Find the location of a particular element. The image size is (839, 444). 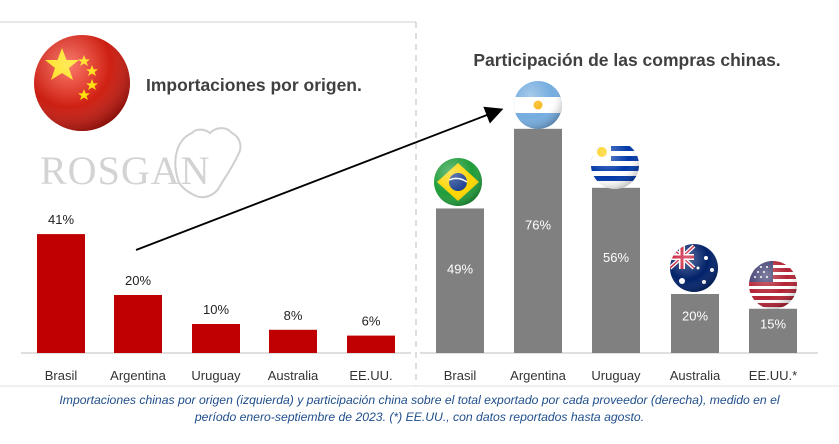

right-category-label: Argentina is located at coordinates (538, 375).